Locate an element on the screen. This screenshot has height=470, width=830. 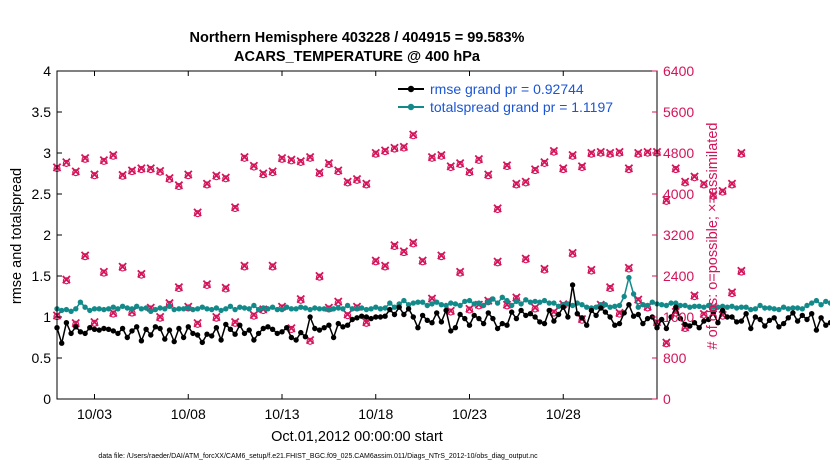
y-left-tick-label: 3 is located at coordinates (47, 153).